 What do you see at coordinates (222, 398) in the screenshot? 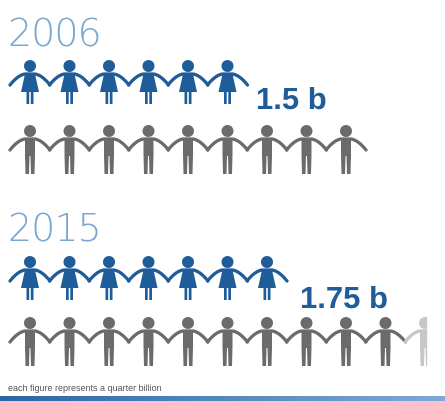
I see `bottom-accent-bar` at bounding box center [222, 398].